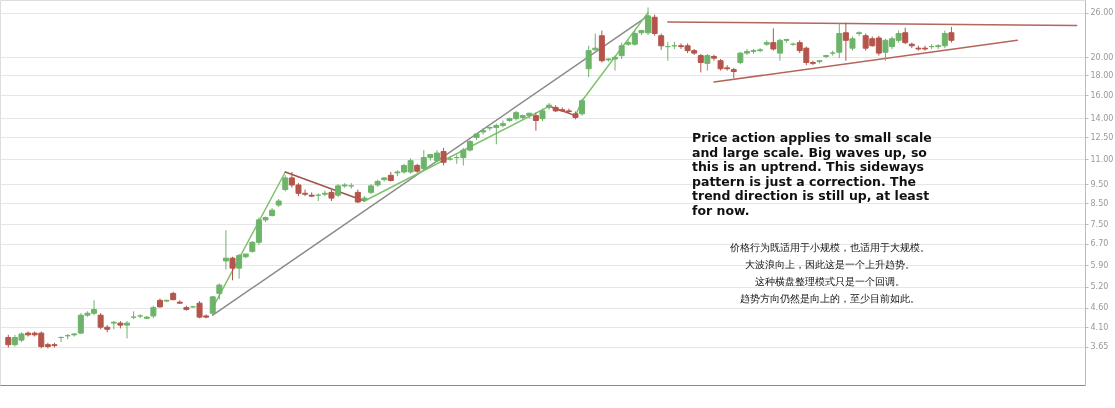  What do you see at coordinates (1099, 184) in the screenshot?
I see `y-tick-label: 9.50` at bounding box center [1099, 184].